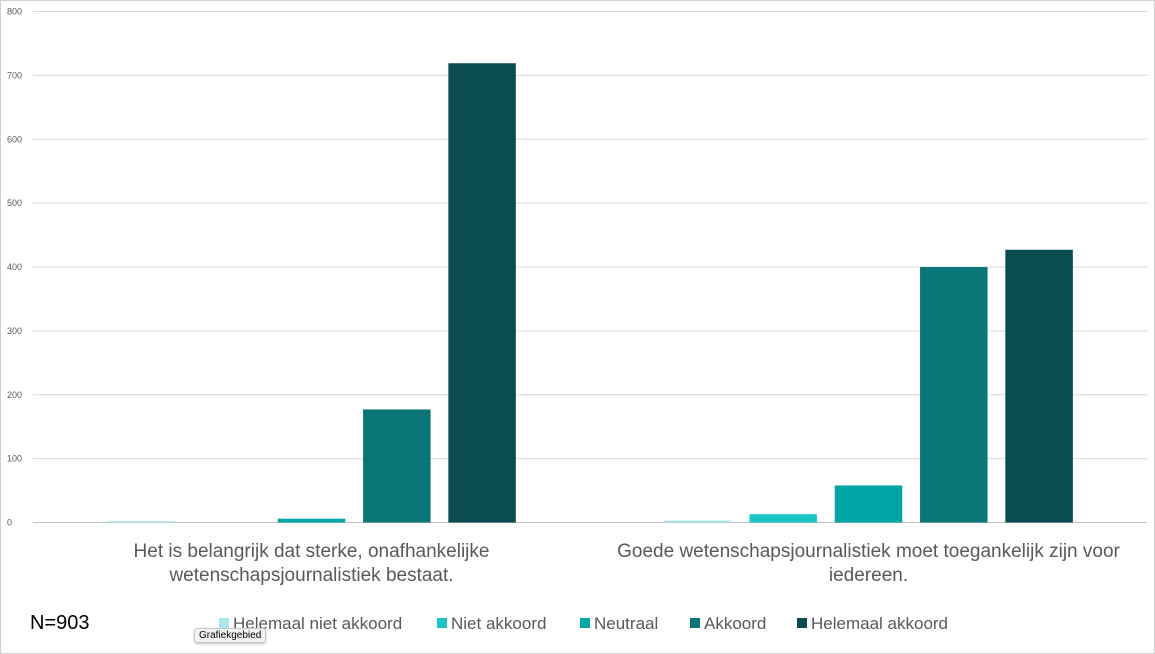  What do you see at coordinates (498, 623) in the screenshot?
I see `legend-entry: Niet akkoord` at bounding box center [498, 623].